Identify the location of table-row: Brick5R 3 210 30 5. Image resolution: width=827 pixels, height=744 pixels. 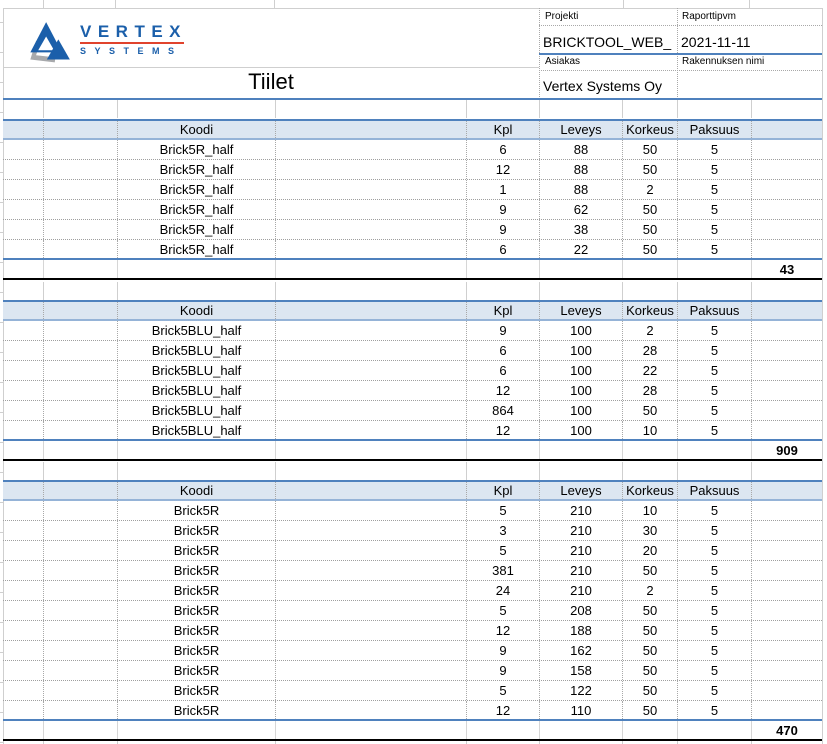
(412, 531).